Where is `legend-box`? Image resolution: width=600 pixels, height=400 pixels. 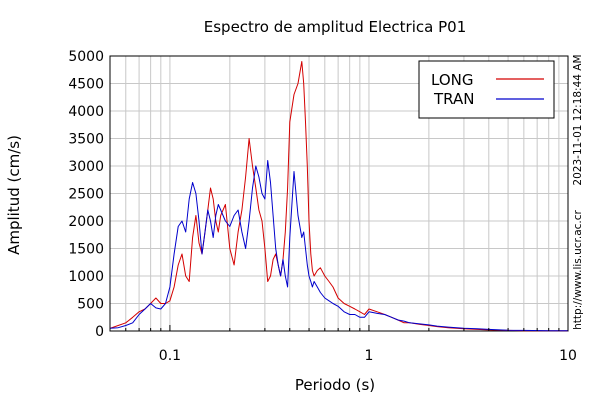 legend-box is located at coordinates (486, 89).